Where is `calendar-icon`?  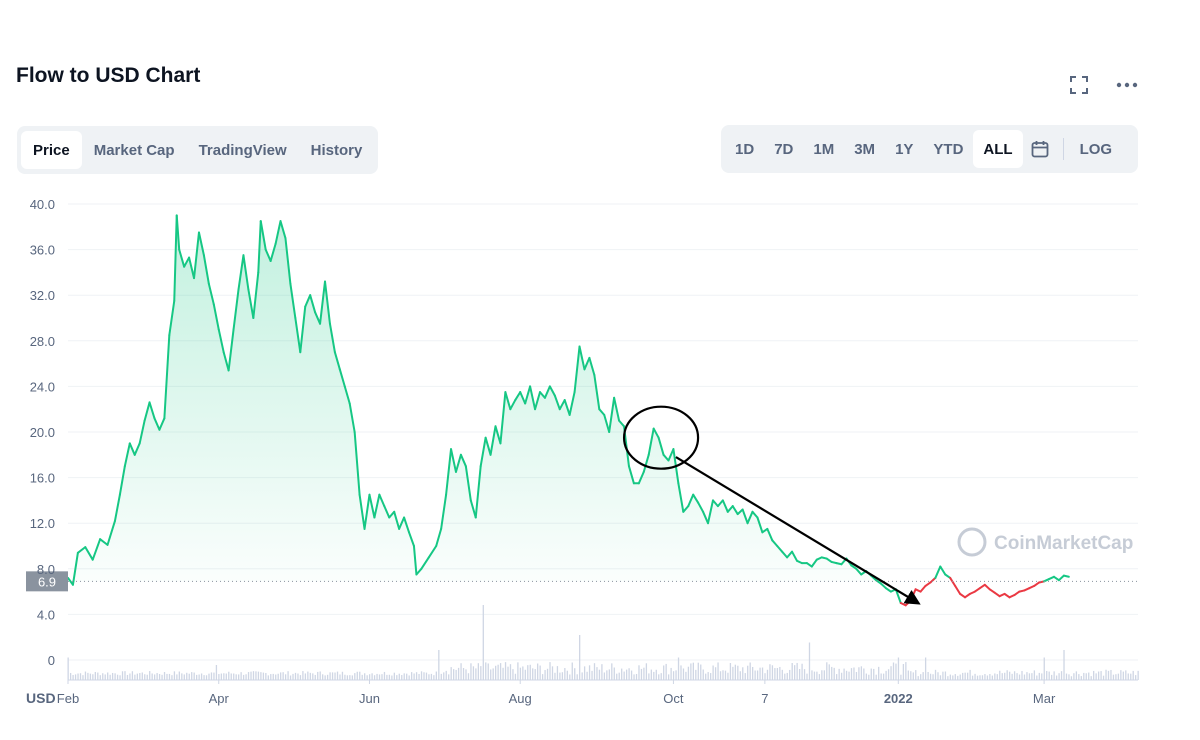
calendar-icon is located at coordinates (1040, 149).